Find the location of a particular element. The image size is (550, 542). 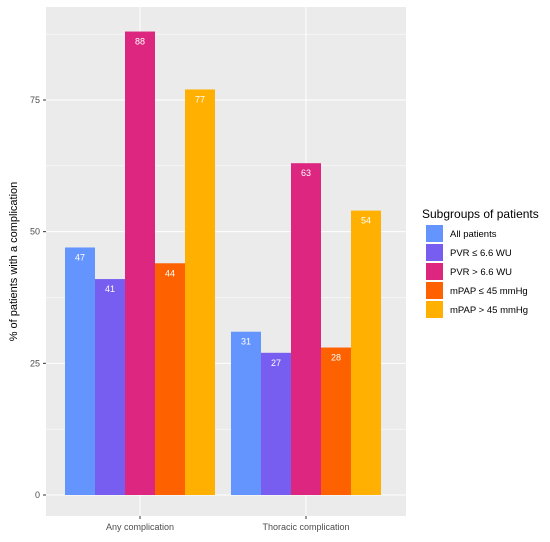

x-axis-ticks: Any complication Thoracic complication is located at coordinates (228, 524).